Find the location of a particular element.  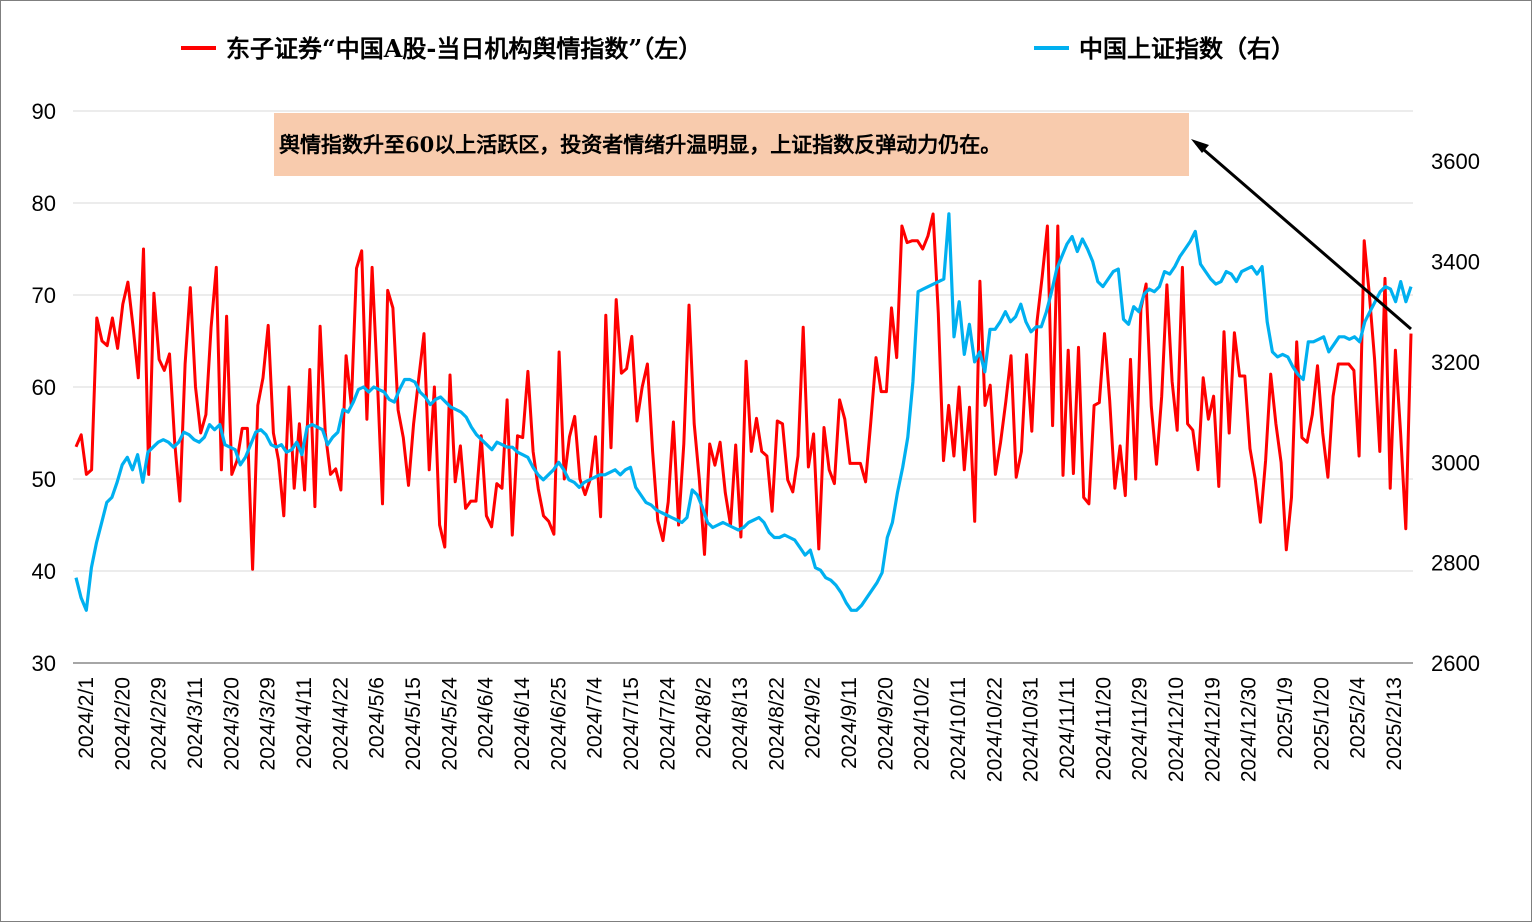

right-y-tick-label: 3400 is located at coordinates (1455, 262).